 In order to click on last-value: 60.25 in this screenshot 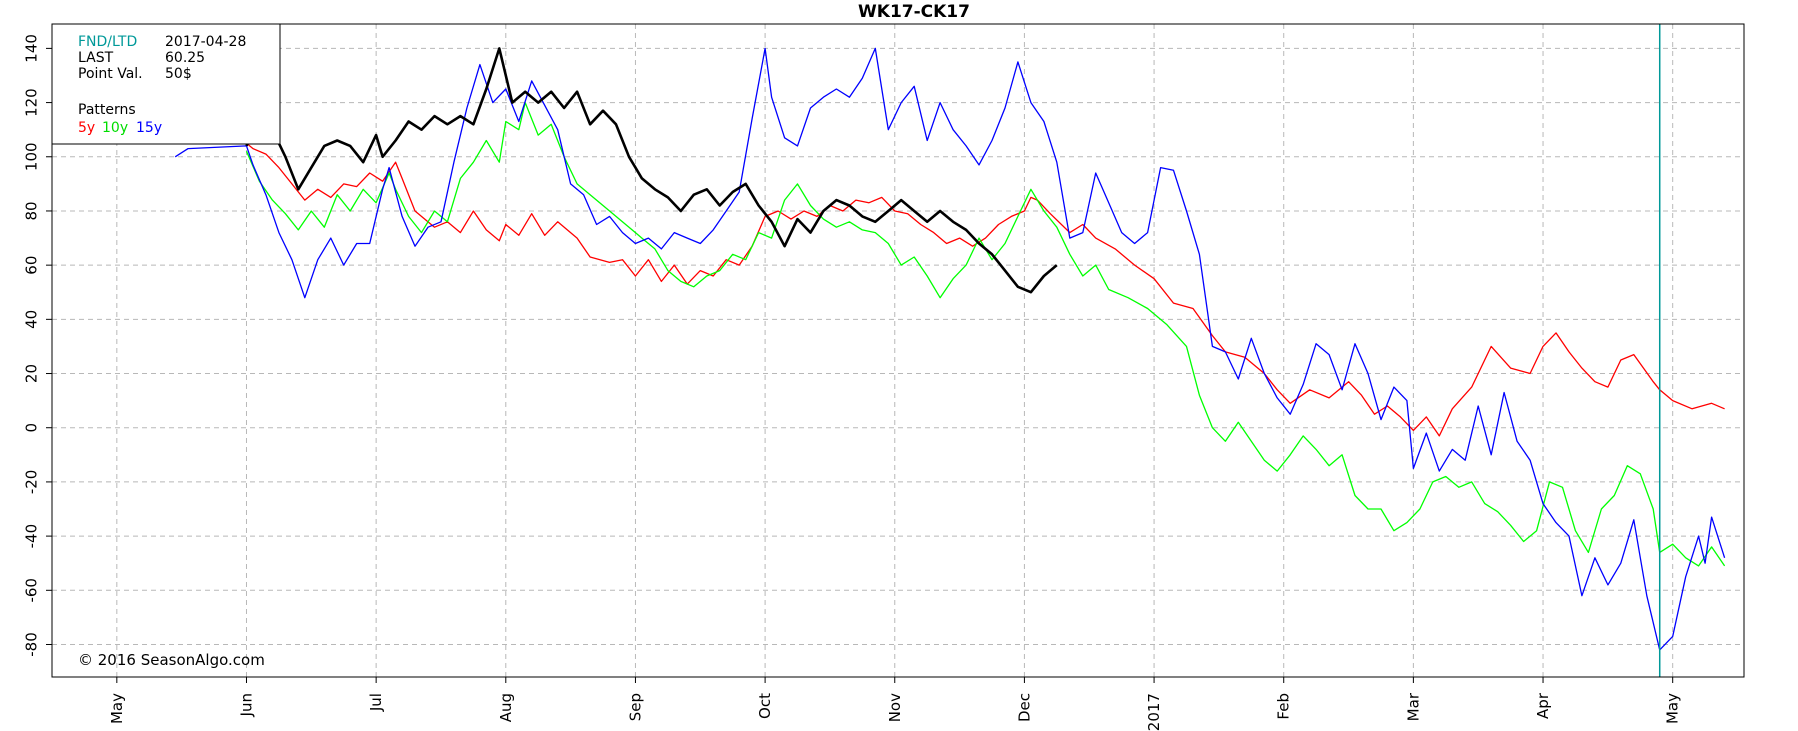, I will do `click(185, 58)`.